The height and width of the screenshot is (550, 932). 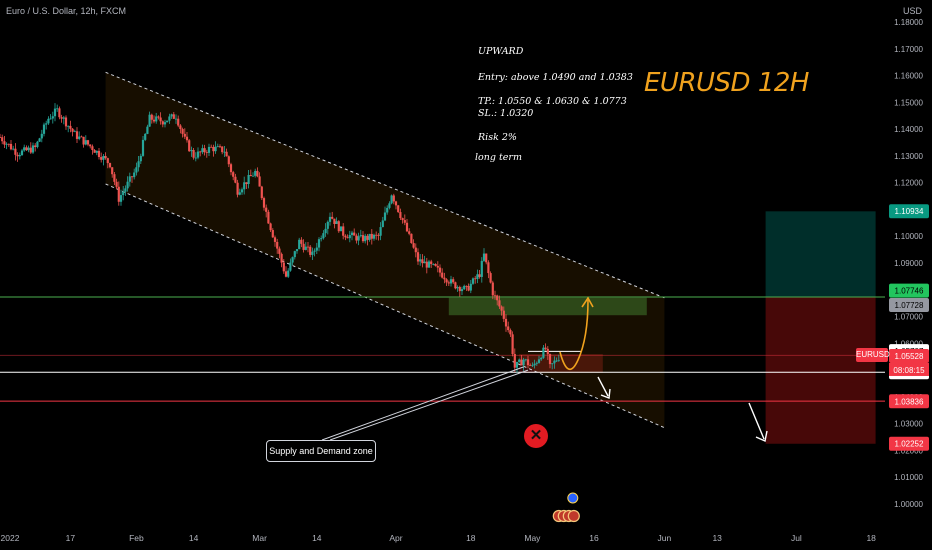 What do you see at coordinates (321, 451) in the screenshot?
I see `supply-demand-callout: Supply and Demand zone` at bounding box center [321, 451].